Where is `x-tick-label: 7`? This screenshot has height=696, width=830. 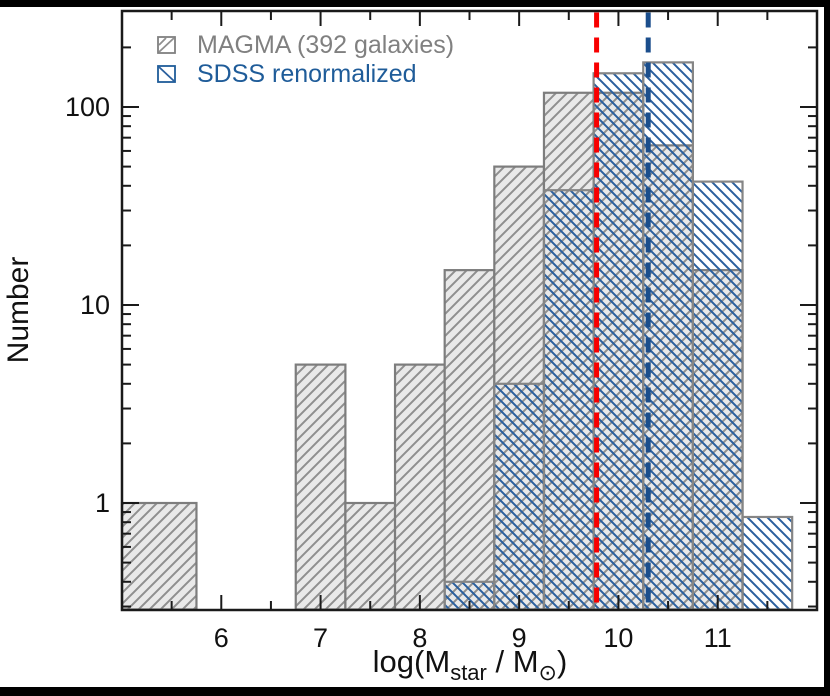 x-tick-label: 7 is located at coordinates (320, 638).